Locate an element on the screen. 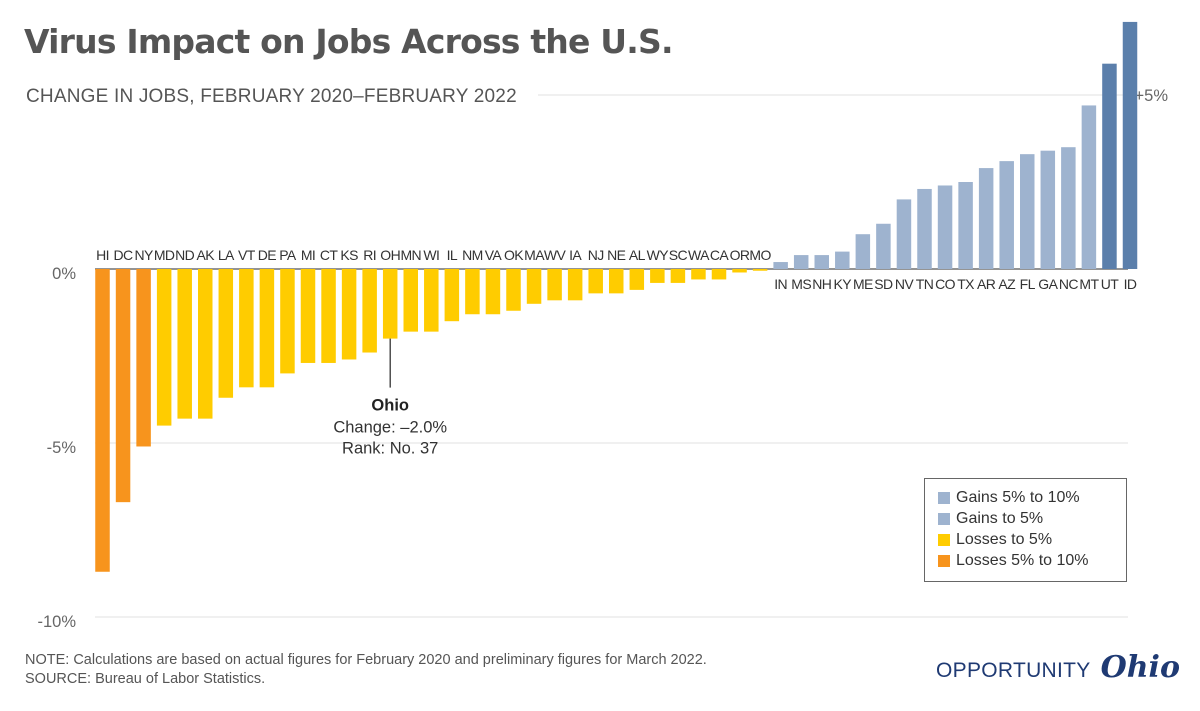 Image resolution: width=1200 pixels, height=711 pixels. state-label: VT is located at coordinates (247, 255).